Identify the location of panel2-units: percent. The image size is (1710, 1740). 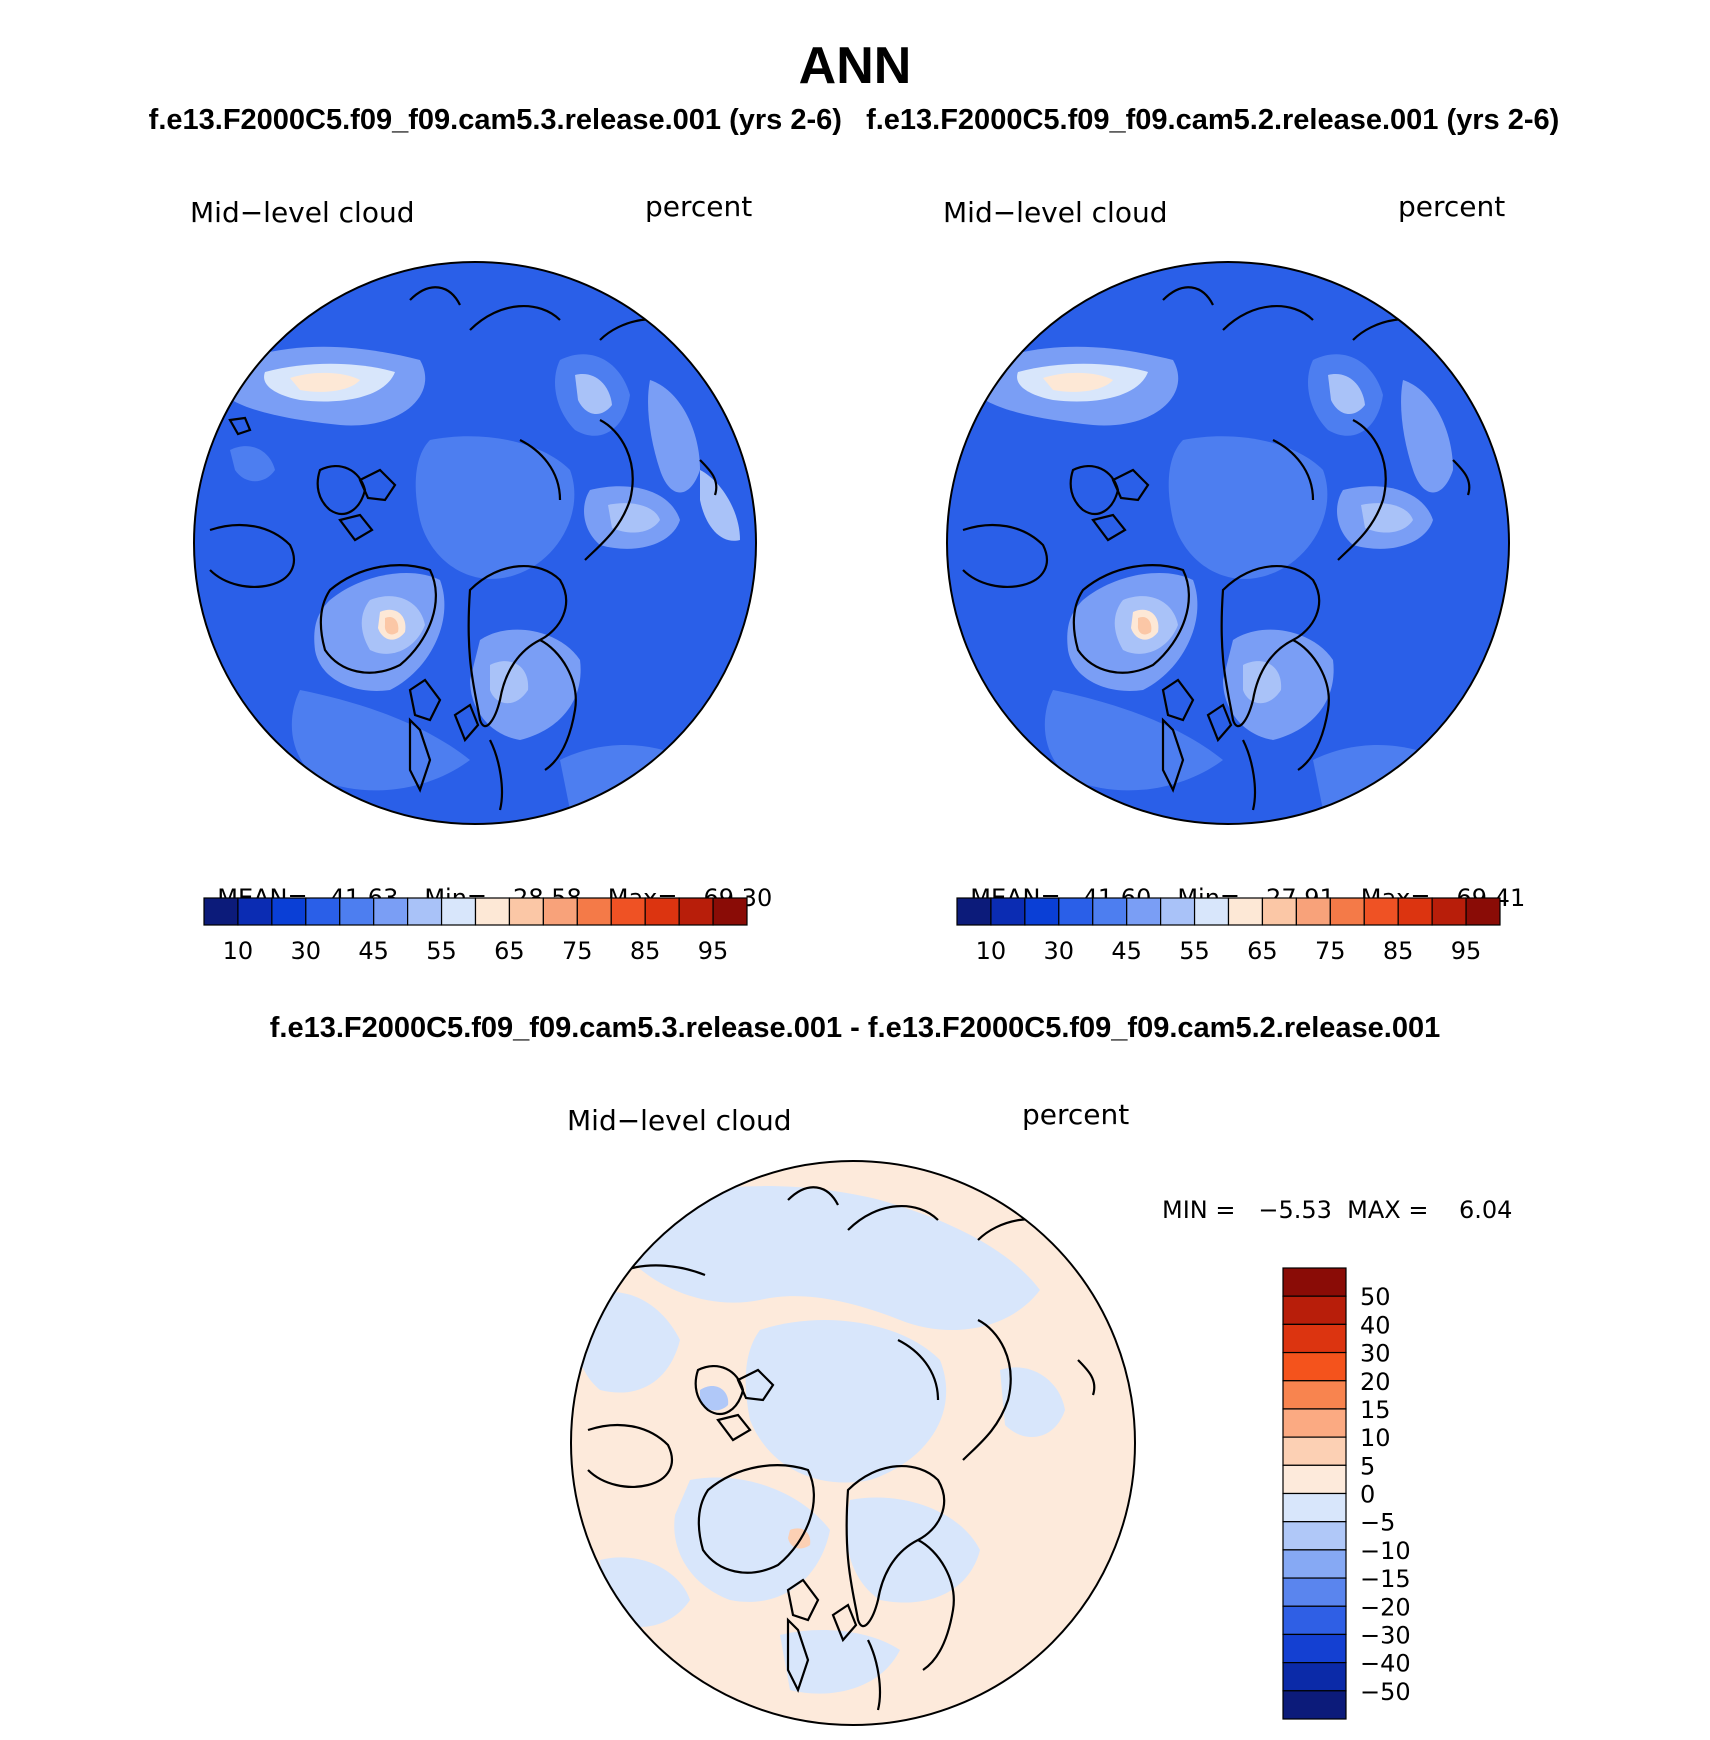
(1452, 206).